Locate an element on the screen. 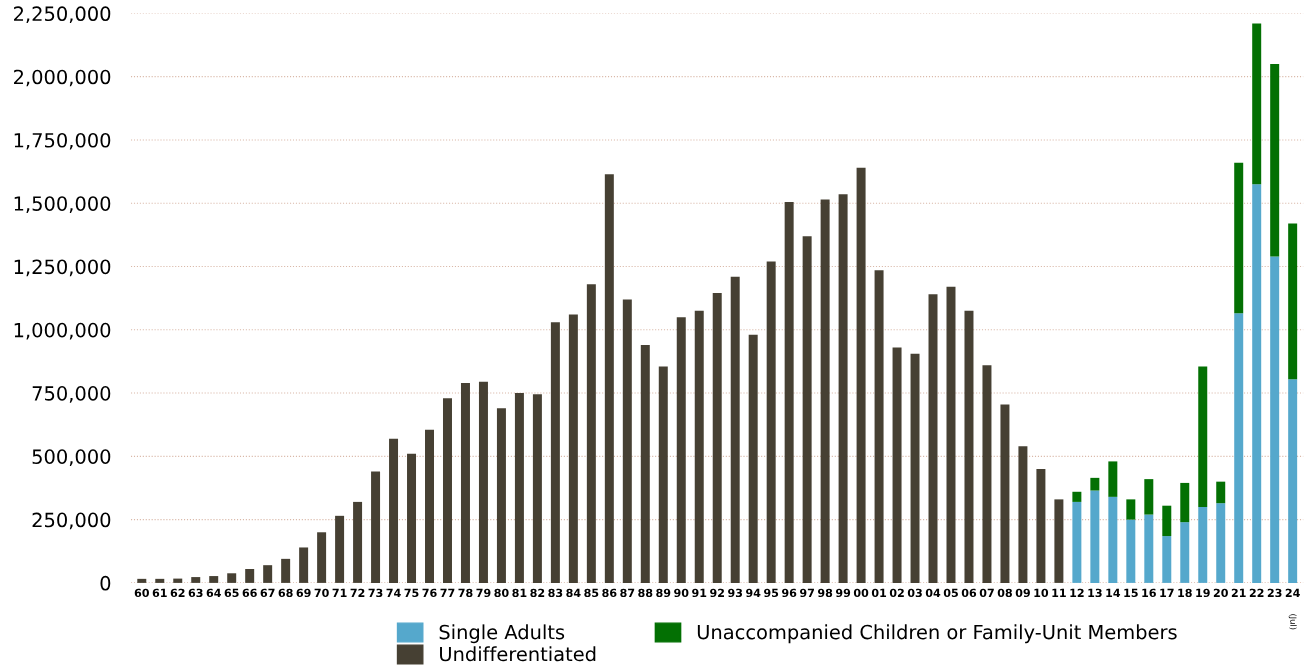  x-tick-label: 84 is located at coordinates (573, 593).